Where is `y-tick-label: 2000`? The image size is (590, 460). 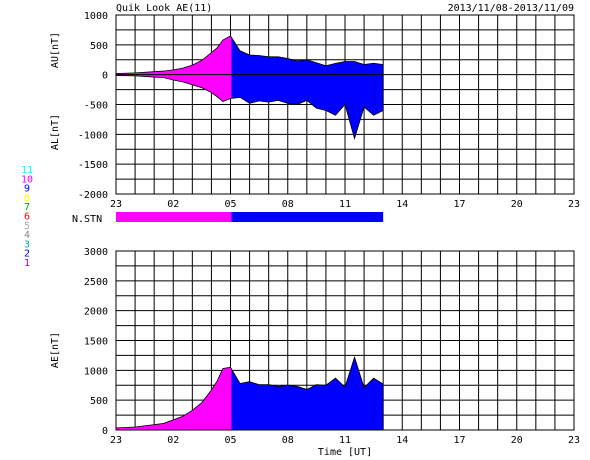 y-tick-label: 2000 is located at coordinates (96, 312).